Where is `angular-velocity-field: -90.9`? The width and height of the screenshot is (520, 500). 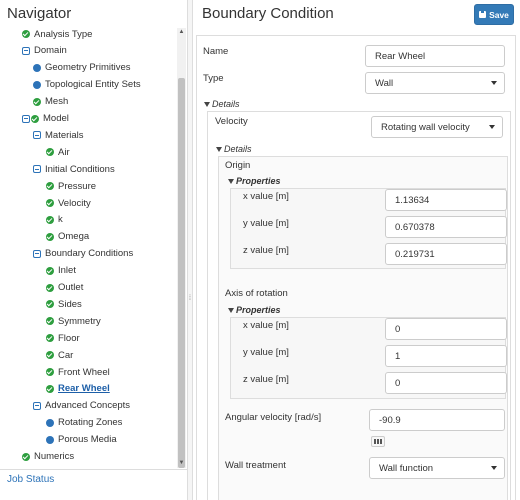 angular-velocity-field: -90.9 is located at coordinates (437, 420).